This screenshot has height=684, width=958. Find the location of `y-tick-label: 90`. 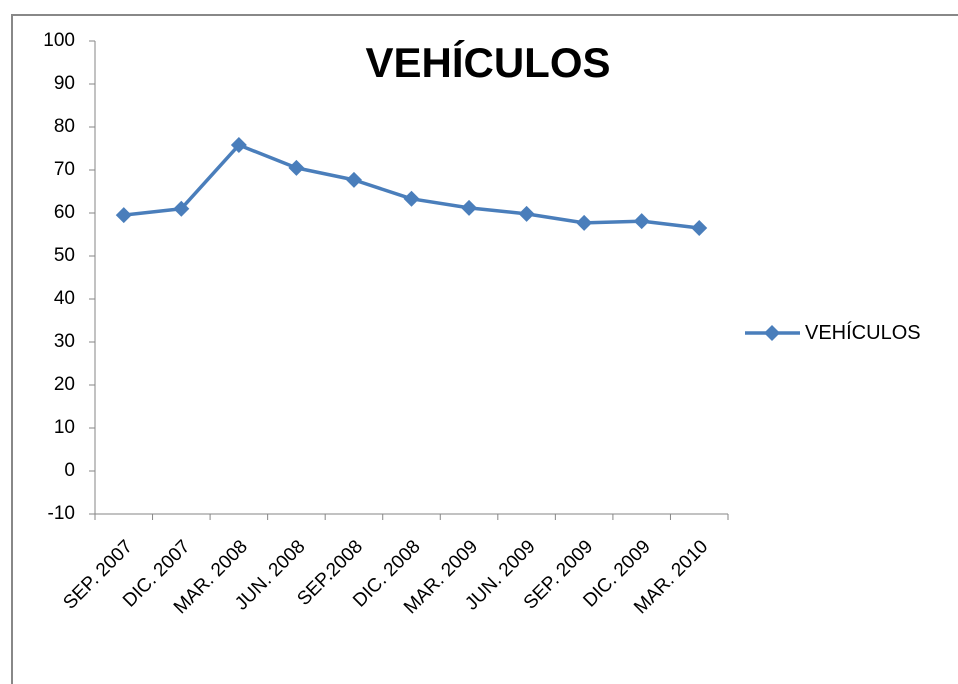

y-tick-label: 90 is located at coordinates (64, 83).